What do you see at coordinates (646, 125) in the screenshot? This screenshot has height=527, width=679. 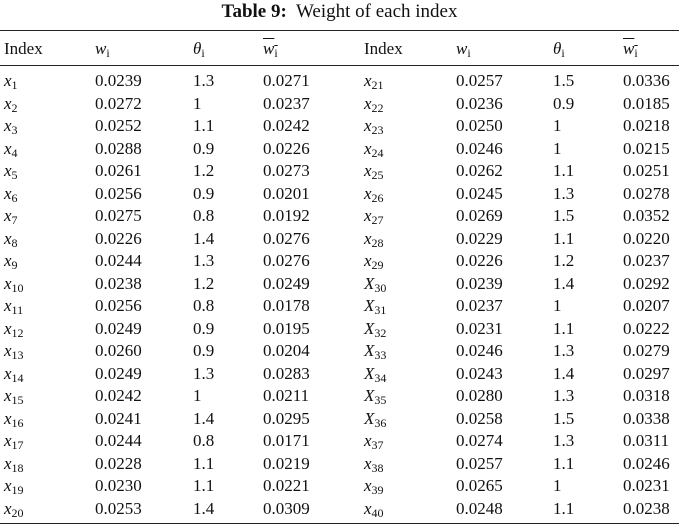 I see `table-cell: 0.0218` at bounding box center [646, 125].